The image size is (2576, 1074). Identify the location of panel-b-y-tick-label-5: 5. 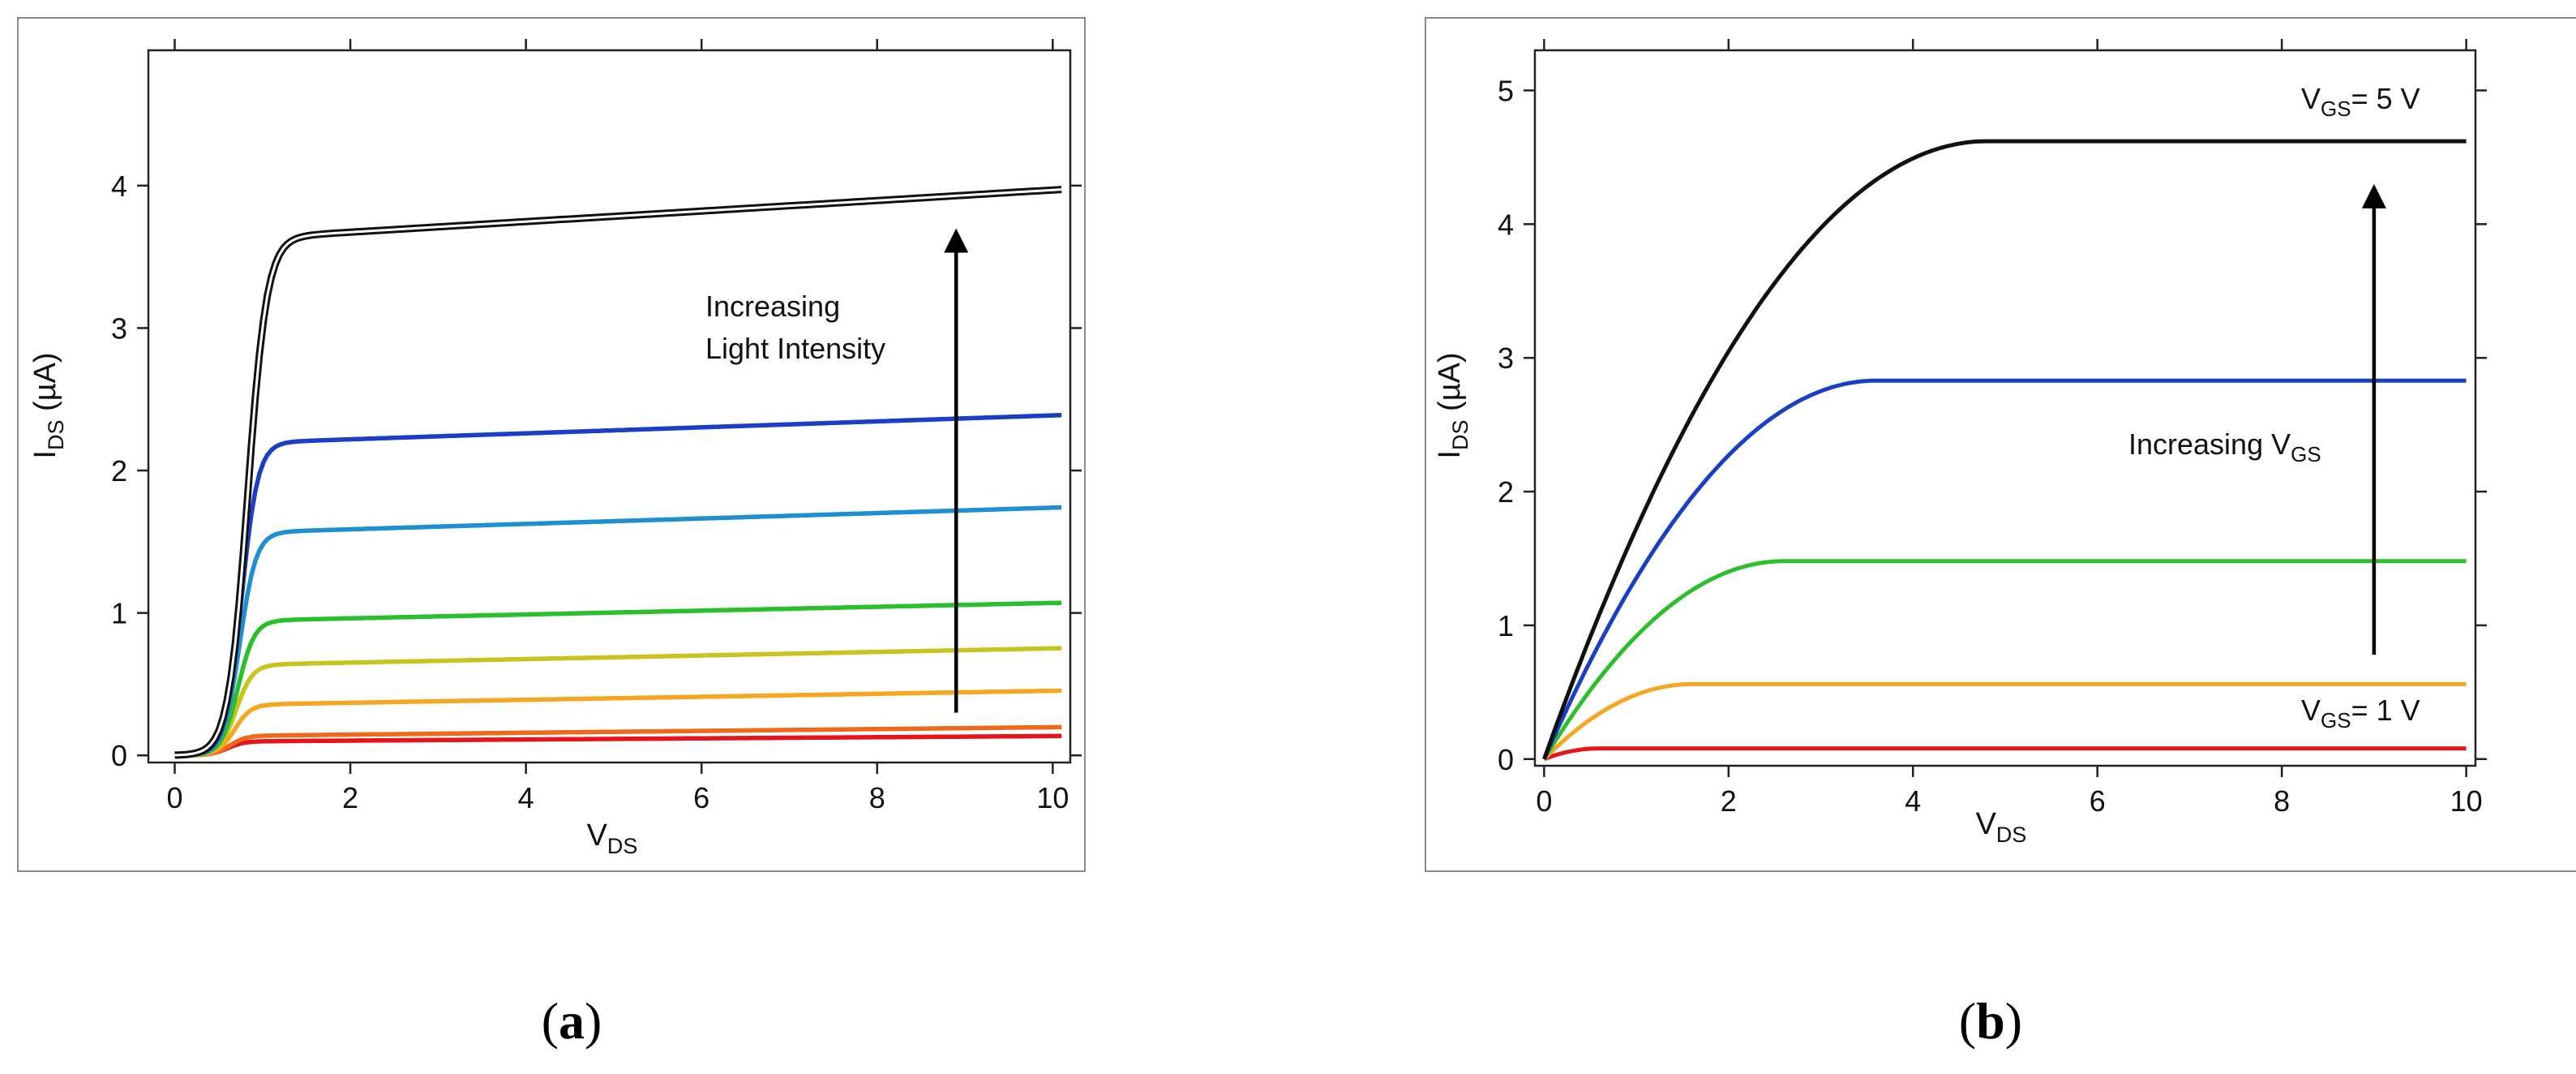
(1506, 90).